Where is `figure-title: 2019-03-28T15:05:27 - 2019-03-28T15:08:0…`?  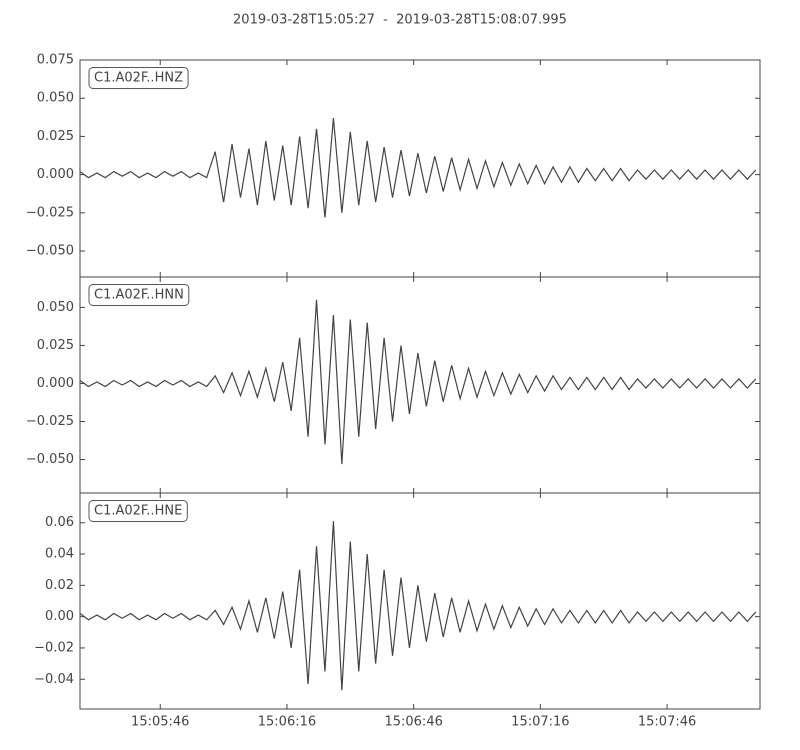 figure-title: 2019-03-28T15:05:27 - 2019-03-28T15:08:0… is located at coordinates (400, 20).